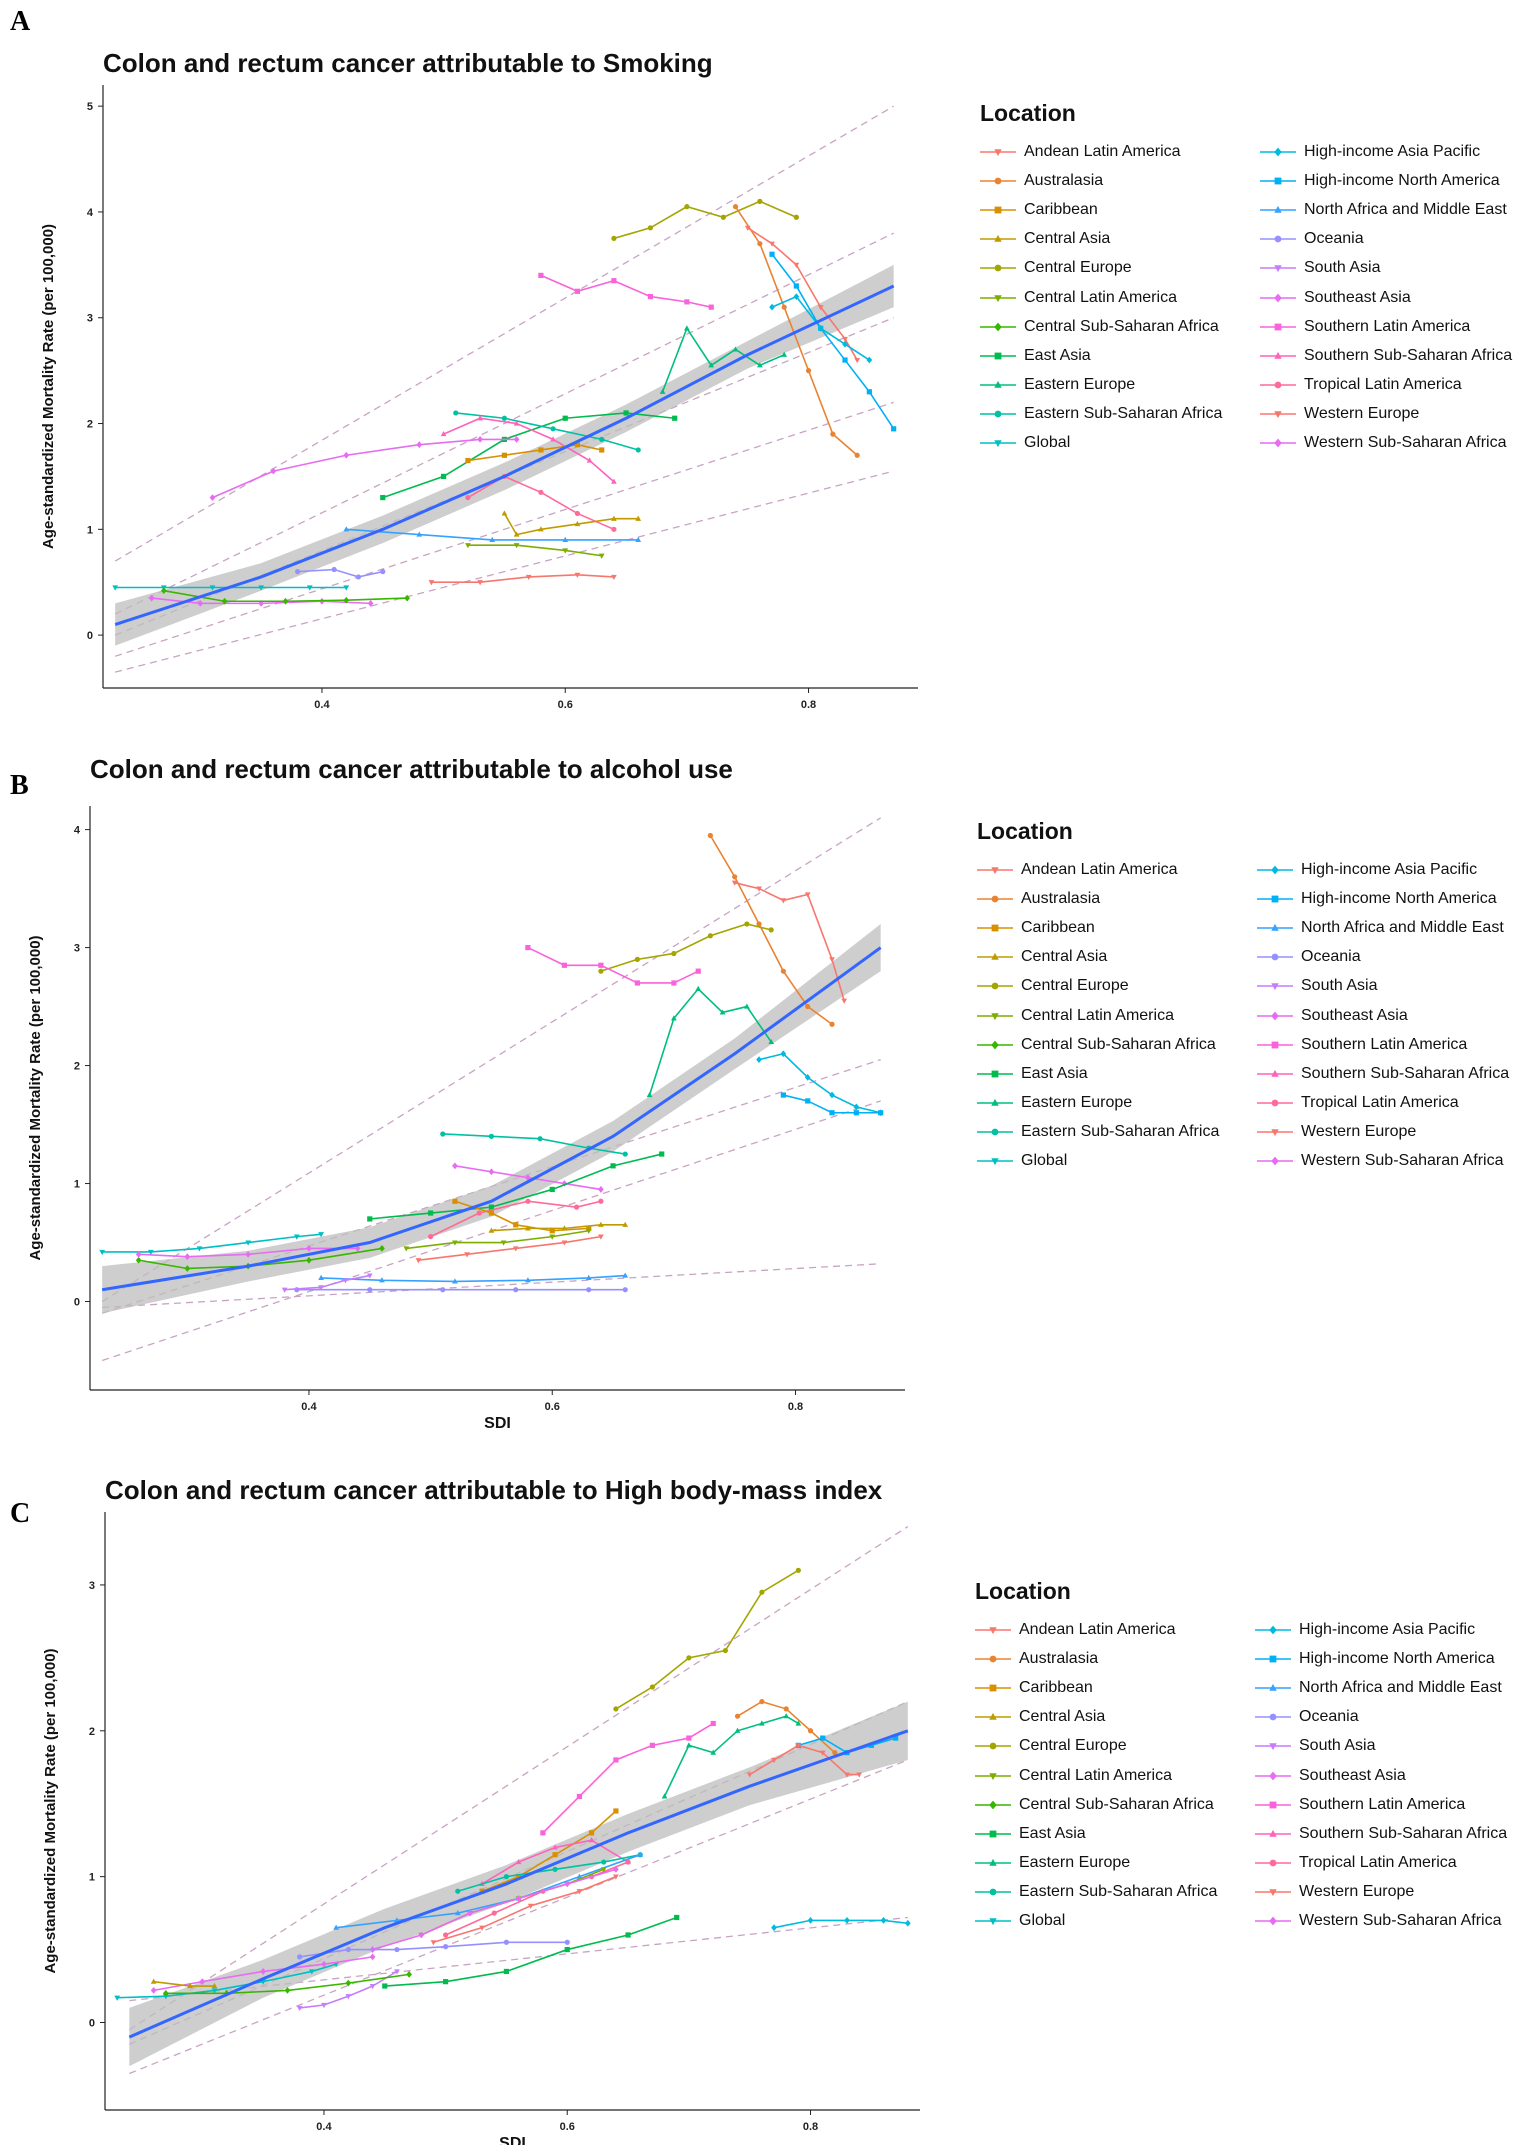 Image resolution: width=1520 pixels, height=2145 pixels. I want to click on series-line, so click(789, 941).